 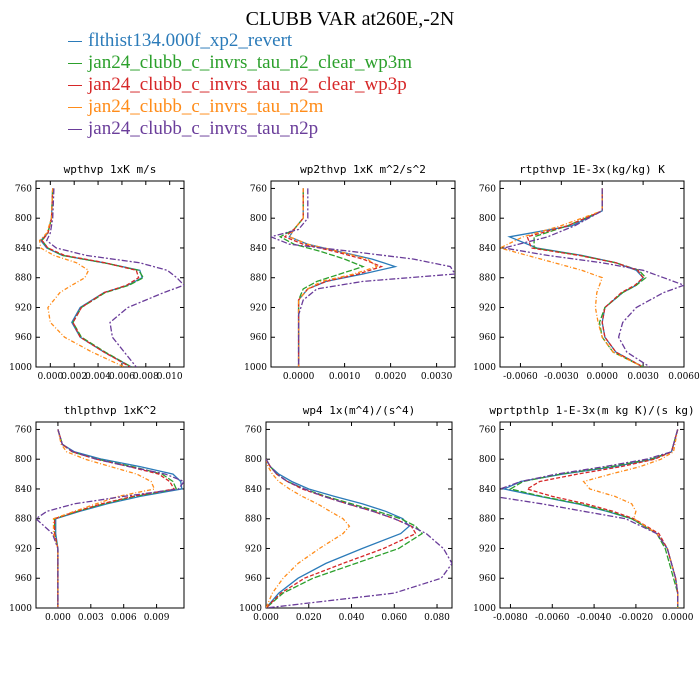 What do you see at coordinates (552, 618) in the screenshot?
I see `x-tick-label: -0.0060` at bounding box center [552, 618].